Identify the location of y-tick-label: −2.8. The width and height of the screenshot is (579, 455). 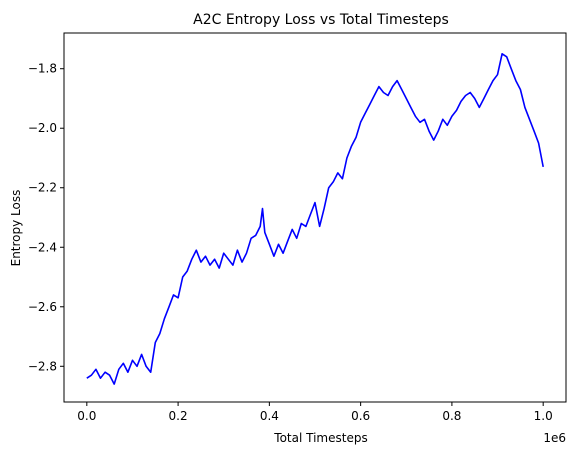
(42, 366).